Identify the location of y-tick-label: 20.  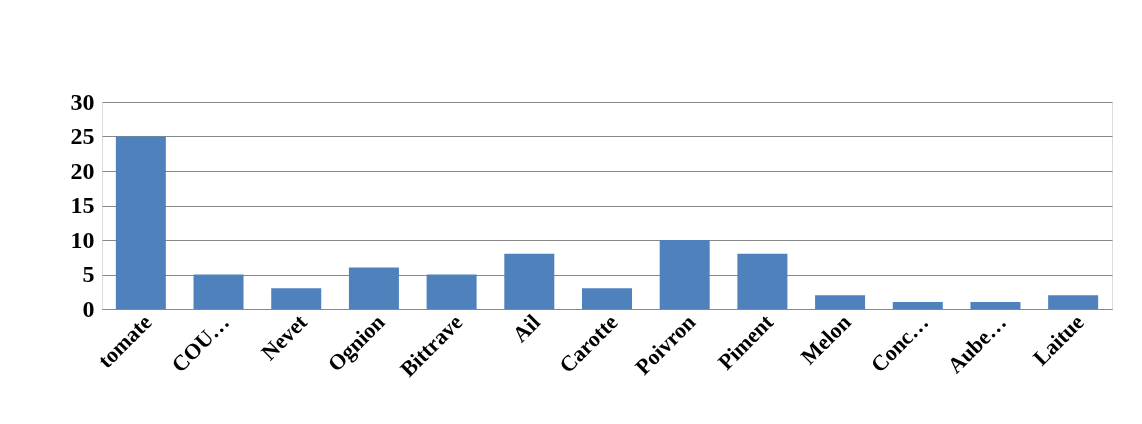
(82, 170).